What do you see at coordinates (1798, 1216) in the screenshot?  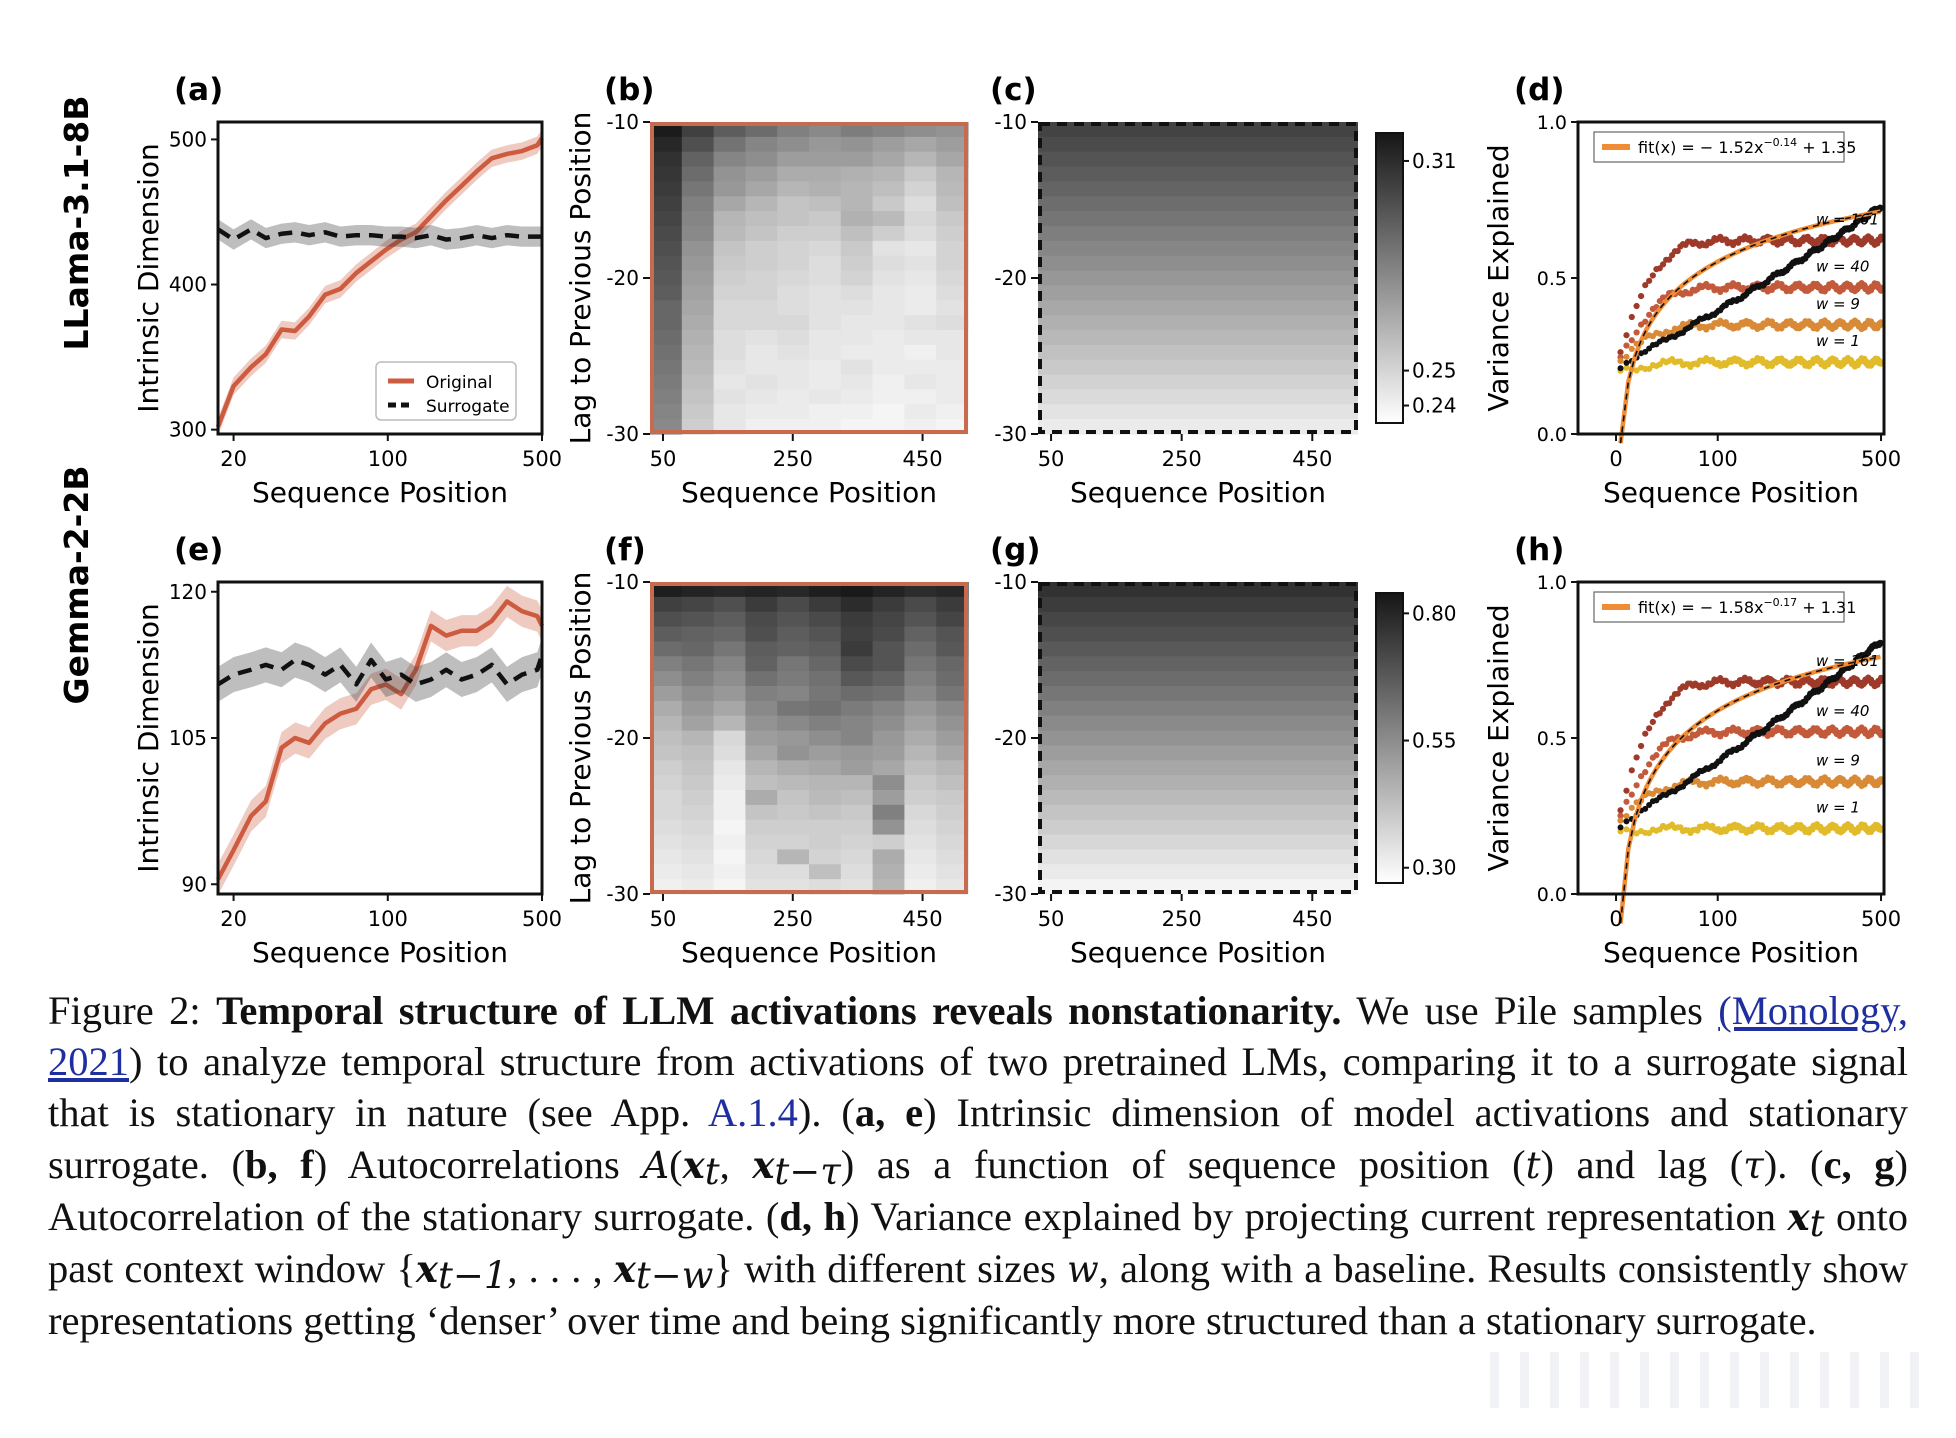 I see `math-x: x` at bounding box center [1798, 1216].